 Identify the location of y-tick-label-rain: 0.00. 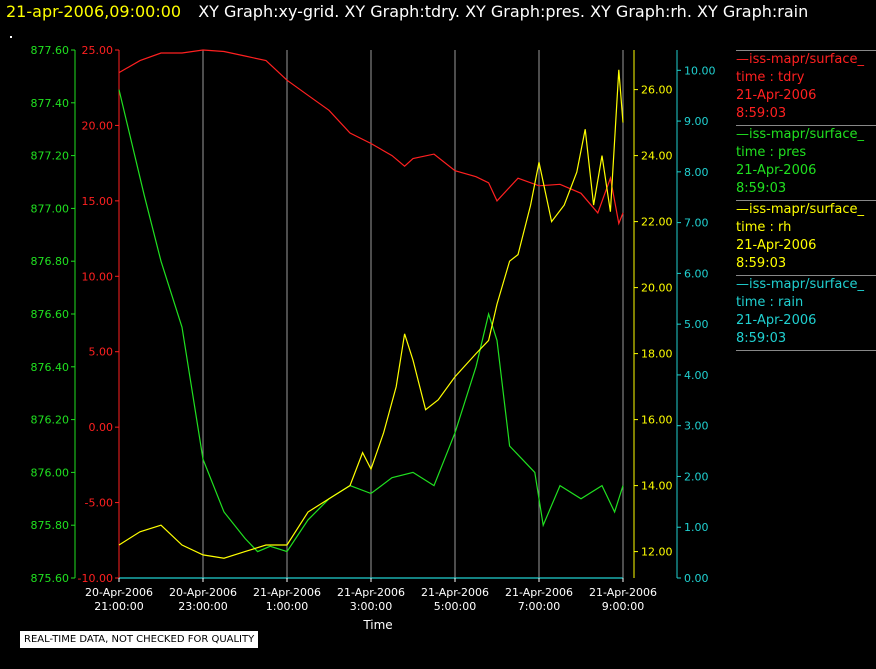
(696, 578).